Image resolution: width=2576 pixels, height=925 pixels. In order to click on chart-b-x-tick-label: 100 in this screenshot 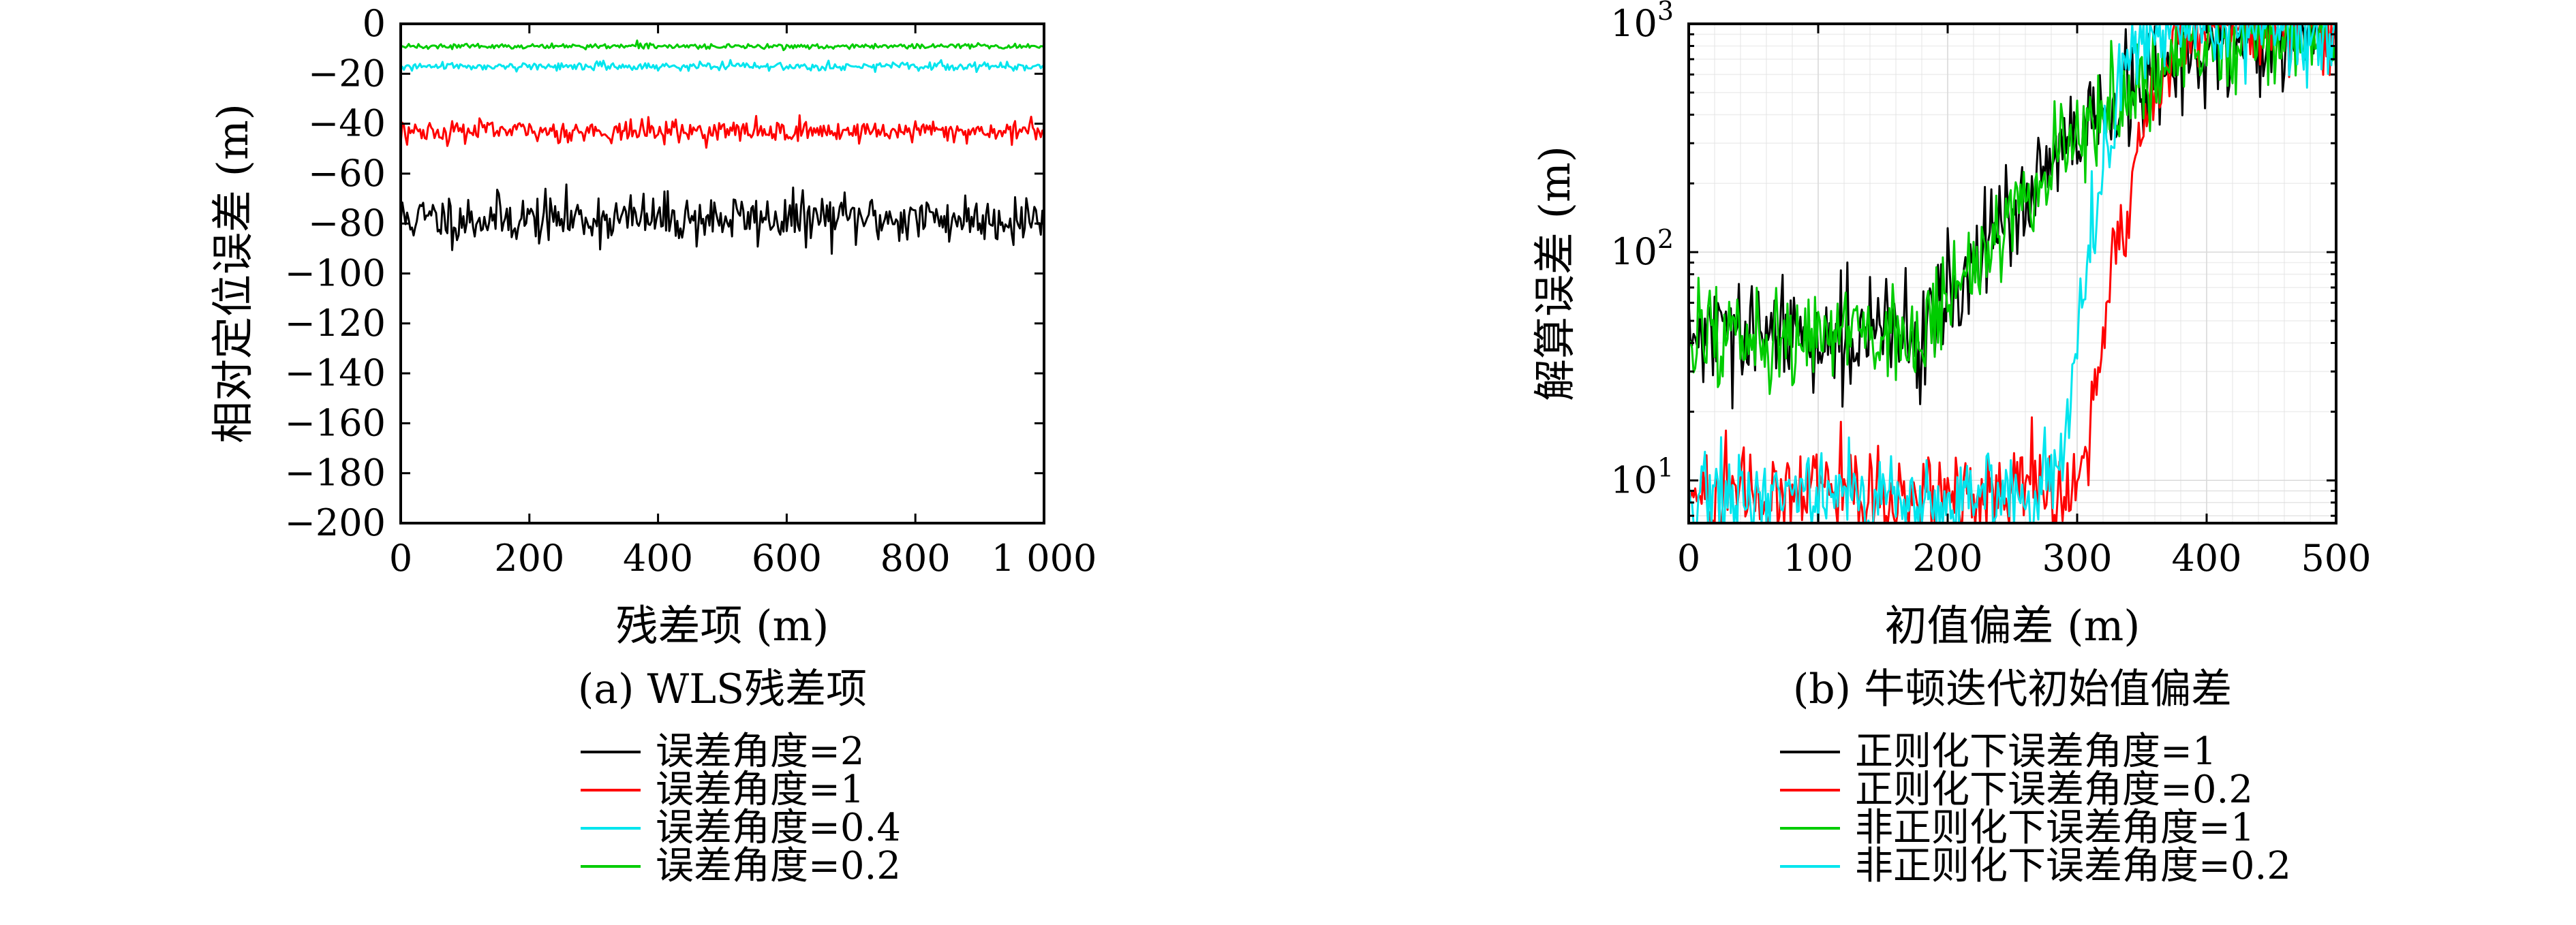, I will do `click(1818, 558)`.